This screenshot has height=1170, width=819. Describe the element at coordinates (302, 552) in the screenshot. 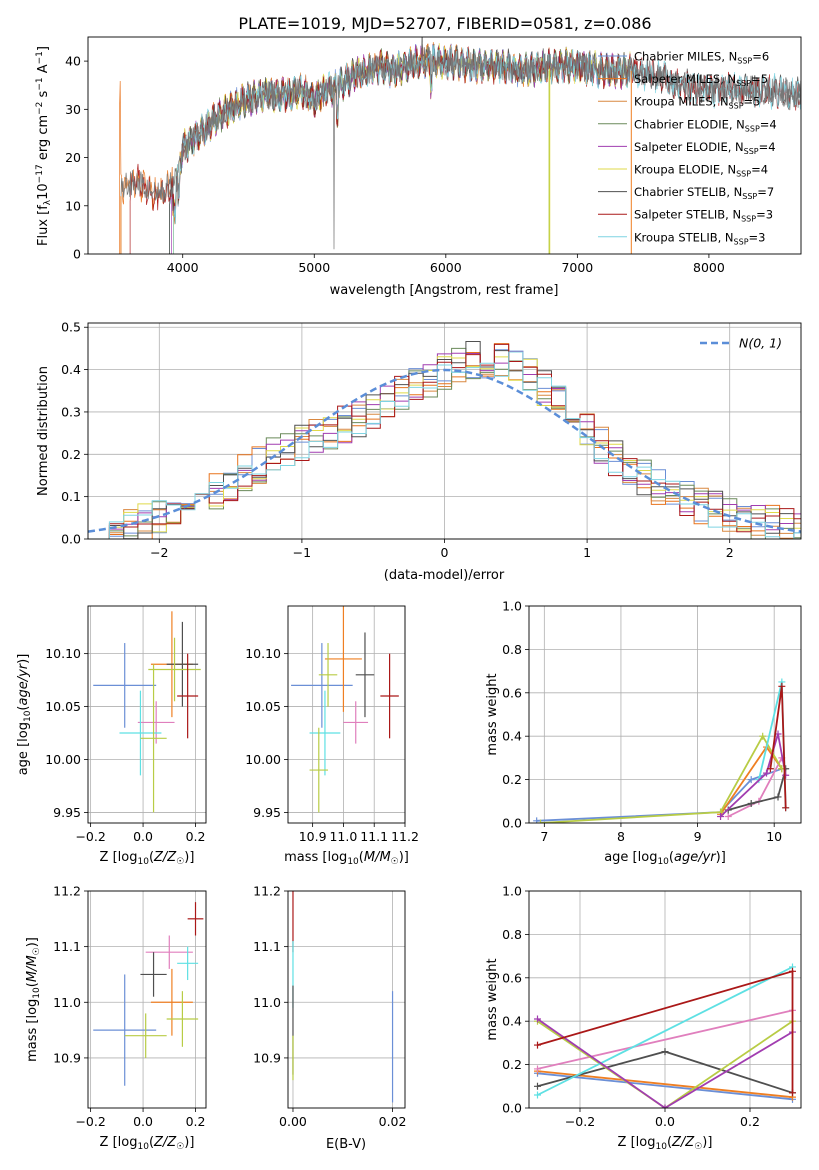

I see `x-tick-label: −1` at that location.